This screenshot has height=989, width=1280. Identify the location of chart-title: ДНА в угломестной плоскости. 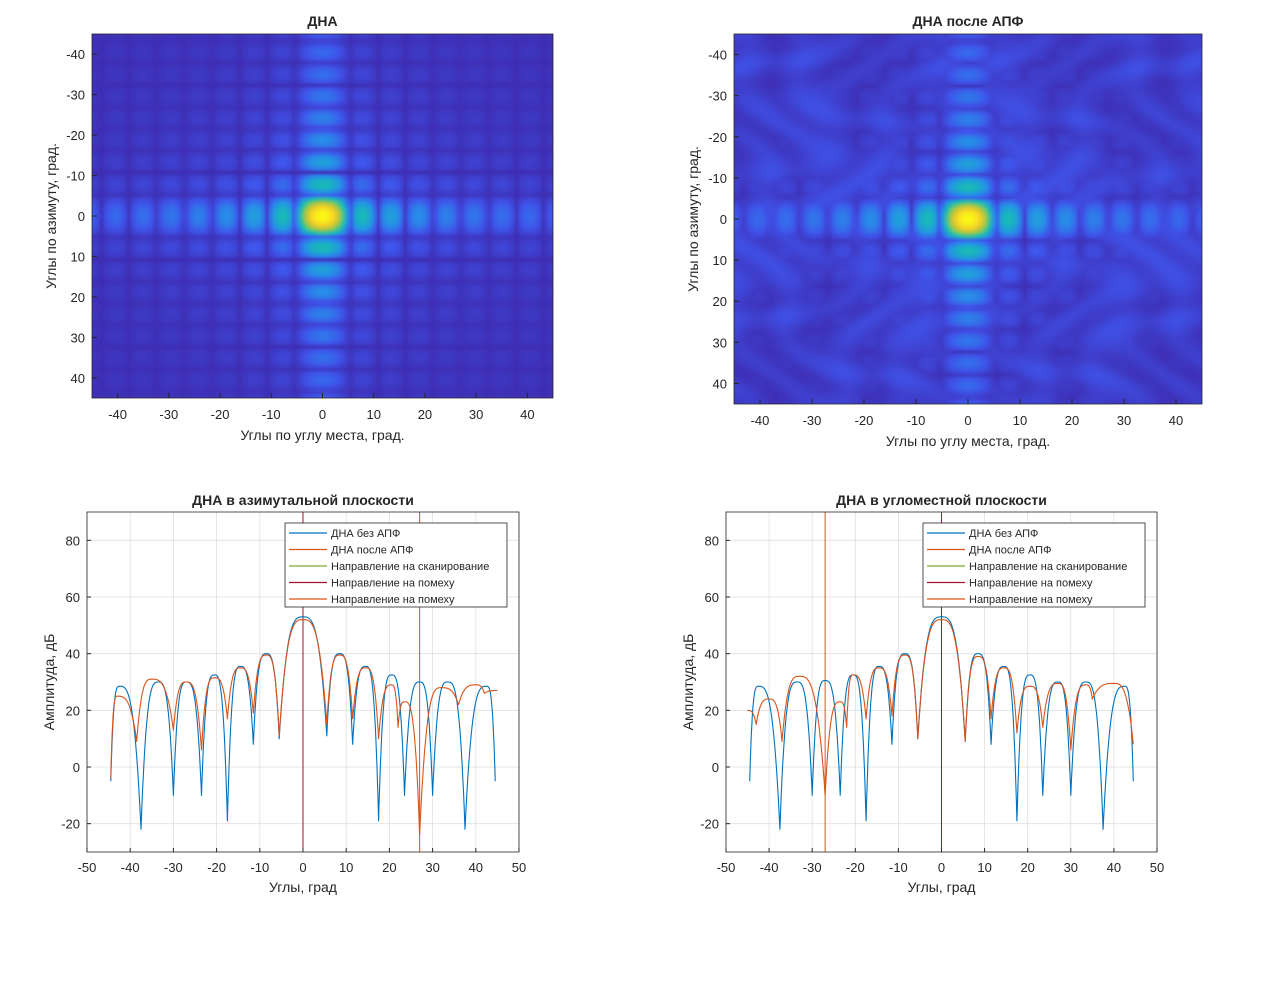
(941, 500).